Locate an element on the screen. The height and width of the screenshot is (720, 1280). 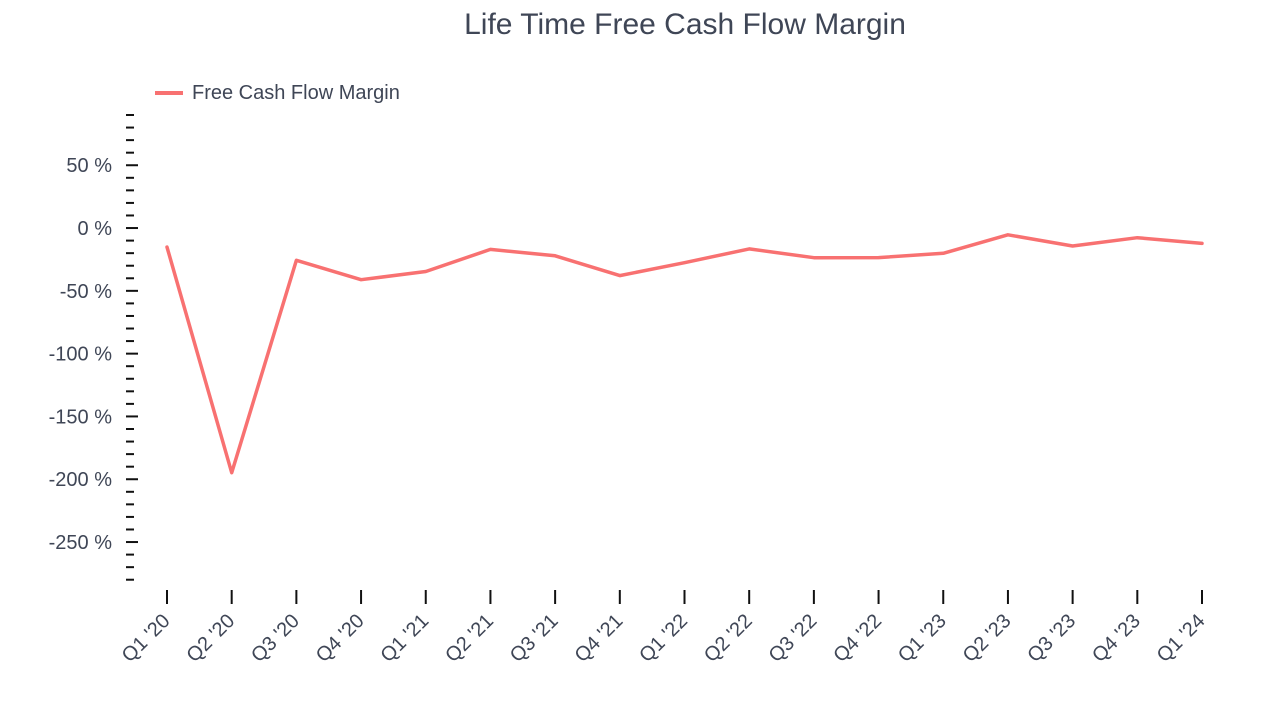
y-tick-label: -250 % is located at coordinates (81, 543).